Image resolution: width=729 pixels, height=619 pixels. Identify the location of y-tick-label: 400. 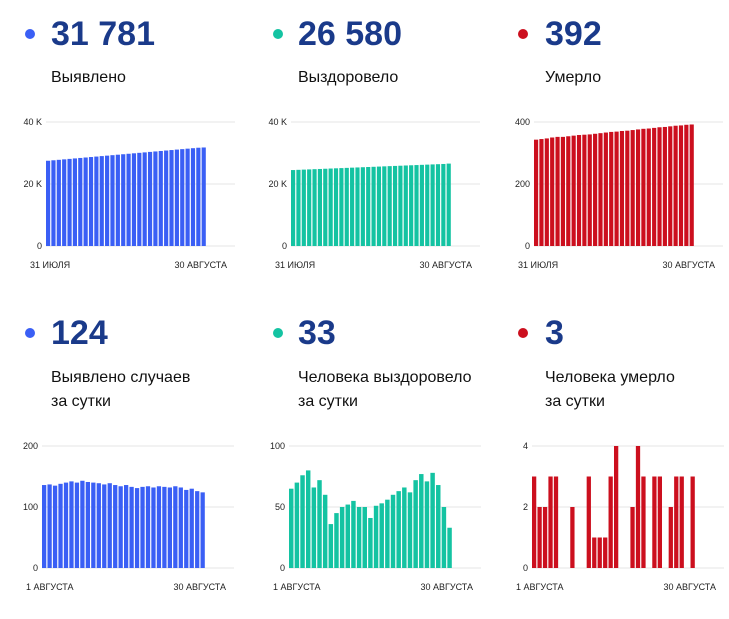
(522, 122).